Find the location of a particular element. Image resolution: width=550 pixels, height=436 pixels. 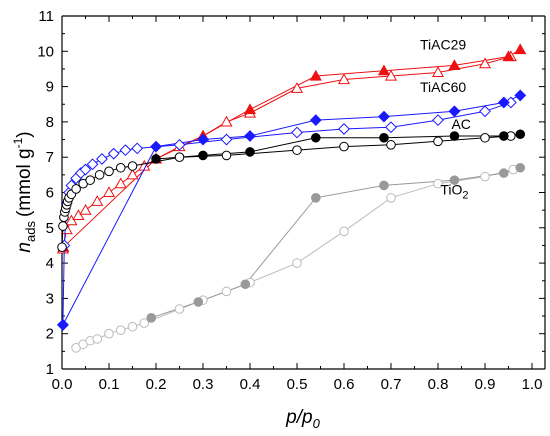

x-tick-label: 0.2 is located at coordinates (156, 384).